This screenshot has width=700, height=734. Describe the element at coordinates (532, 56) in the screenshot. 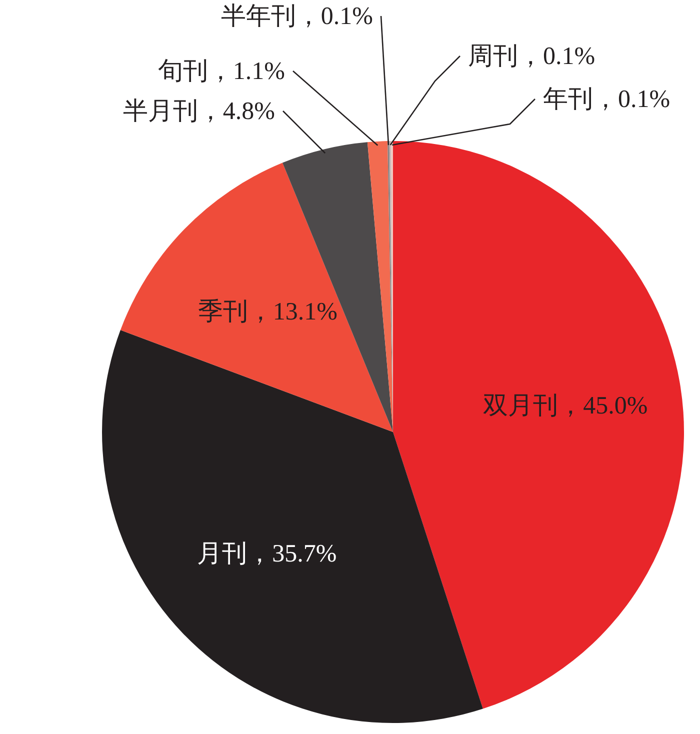

I see `slice-label: 周刊，0.1%` at that location.